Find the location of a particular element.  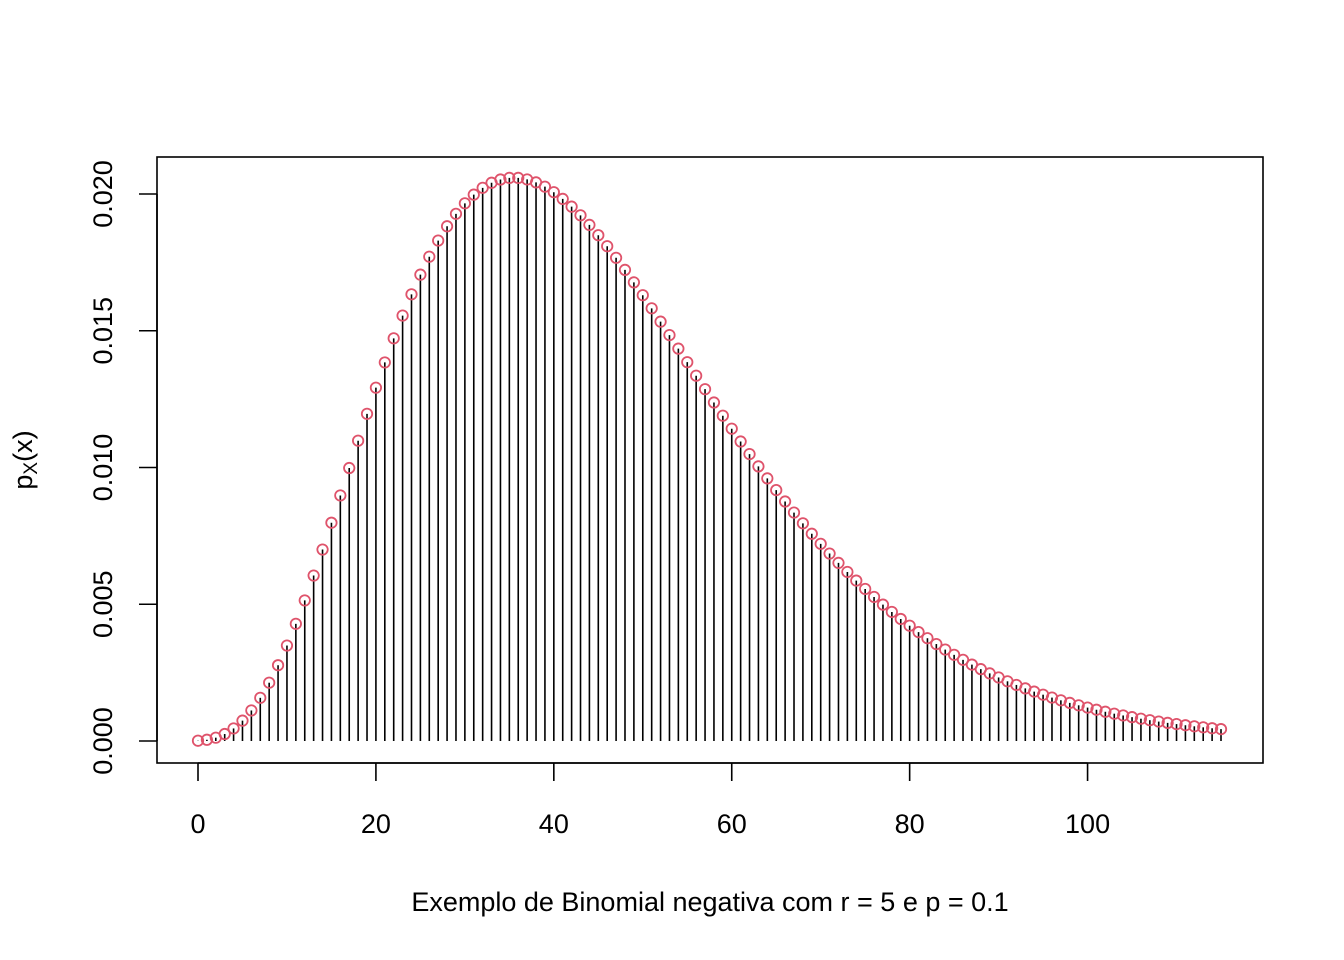

y-axis-label: pX(x) is located at coordinates (25, 459).